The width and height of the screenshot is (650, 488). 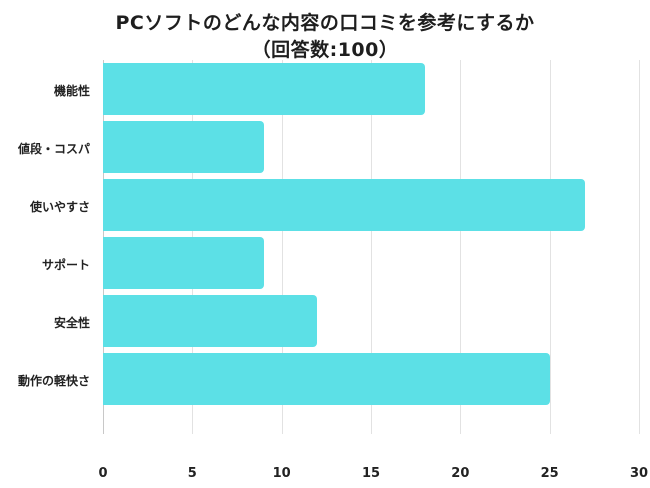 I want to click on chart-title: PCソフトのどんな内容の口コミを参考にするか, so click(x=325, y=23).